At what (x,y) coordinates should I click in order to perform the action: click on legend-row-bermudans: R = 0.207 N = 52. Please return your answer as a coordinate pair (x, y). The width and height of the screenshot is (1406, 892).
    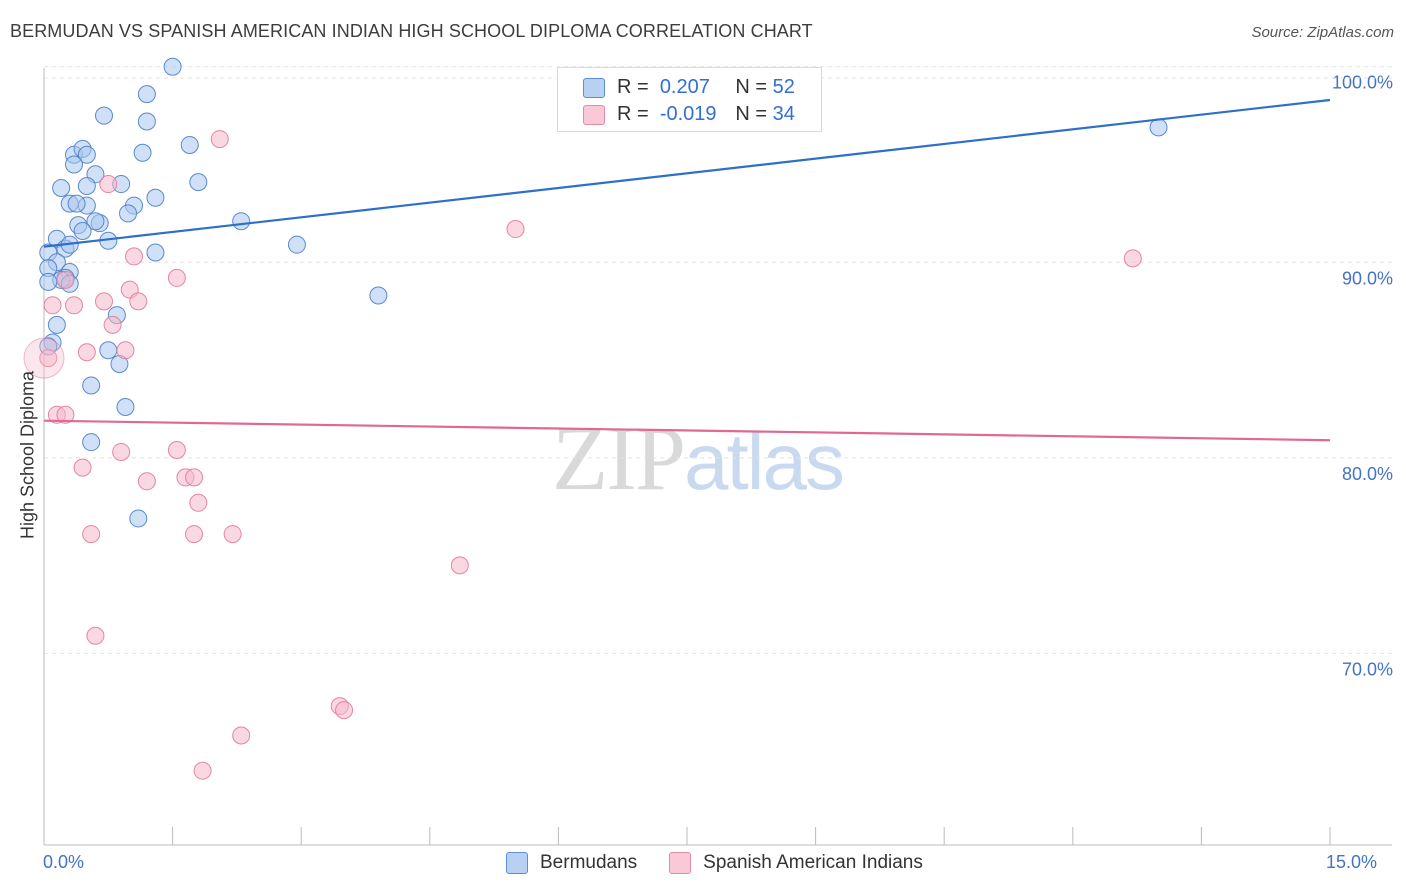
    Looking at the image, I should click on (689, 87).